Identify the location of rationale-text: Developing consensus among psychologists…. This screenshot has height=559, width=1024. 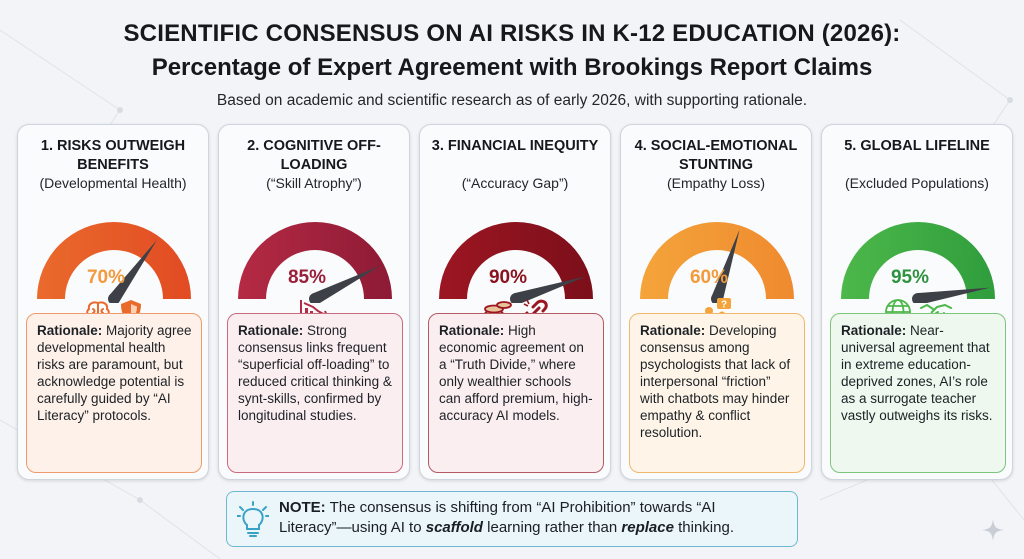
(715, 381).